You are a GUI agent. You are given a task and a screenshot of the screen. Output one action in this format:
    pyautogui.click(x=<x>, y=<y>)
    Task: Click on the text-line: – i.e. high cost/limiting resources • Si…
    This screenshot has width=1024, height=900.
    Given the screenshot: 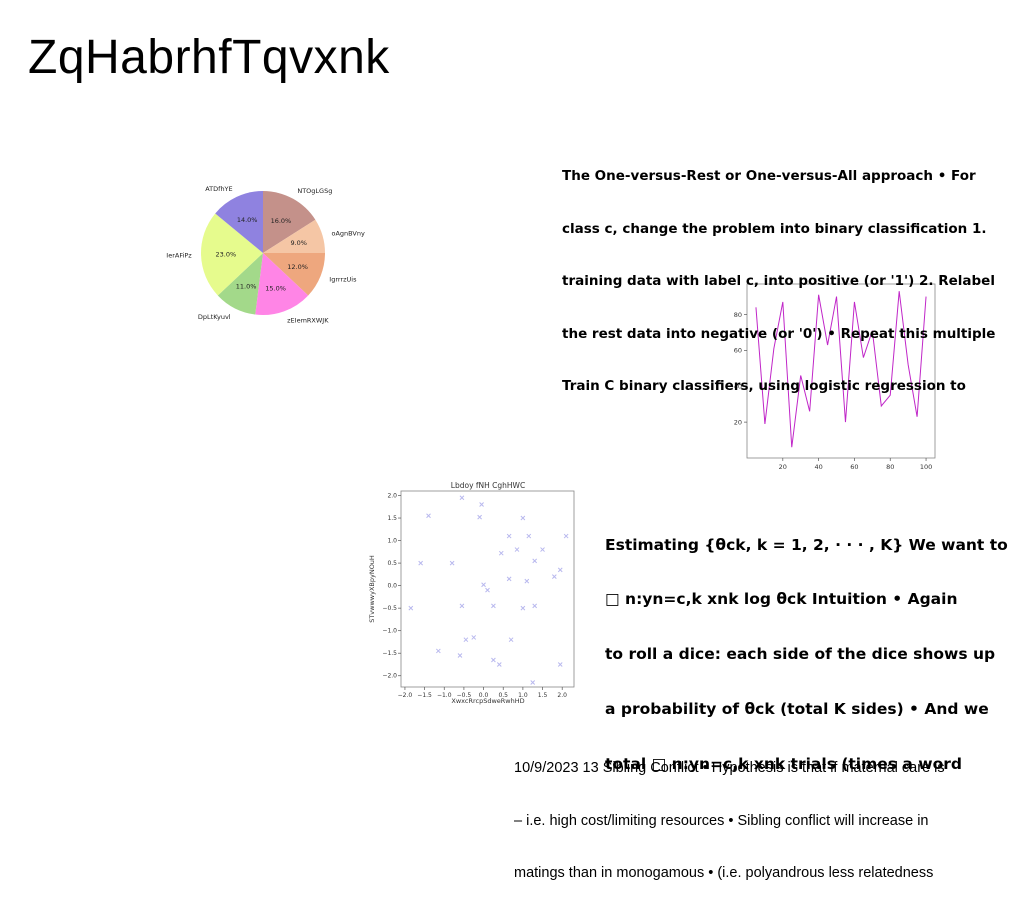 What is the action you would take?
    pyautogui.click(x=721, y=820)
    